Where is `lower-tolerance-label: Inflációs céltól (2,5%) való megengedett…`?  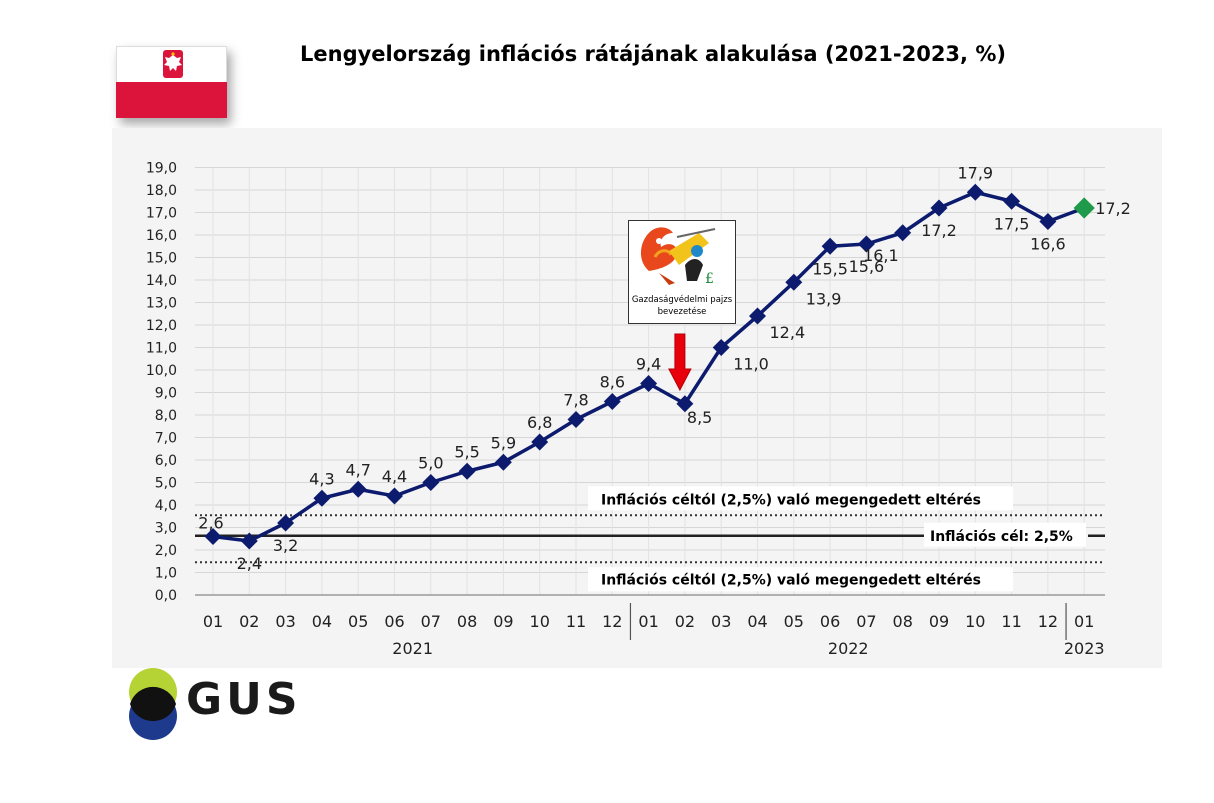 lower-tolerance-label: Inflációs céltól (2,5%) való megengedett… is located at coordinates (791, 580).